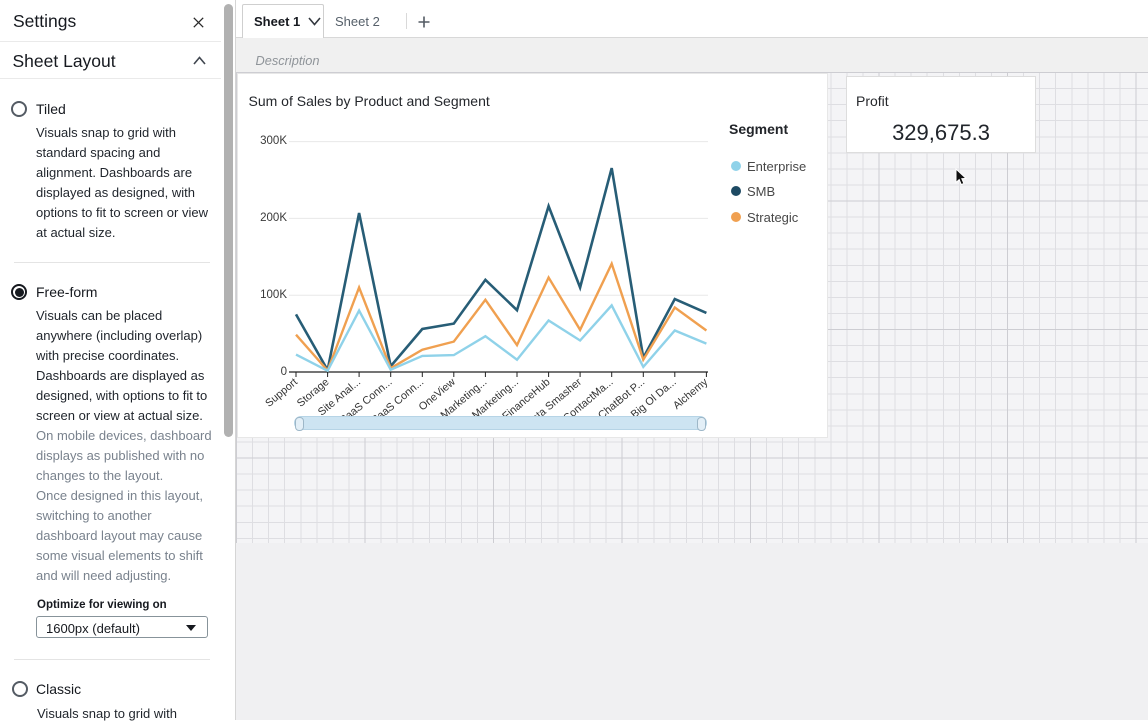  I want to click on svg-text: Alchemy, so click(691, 394).